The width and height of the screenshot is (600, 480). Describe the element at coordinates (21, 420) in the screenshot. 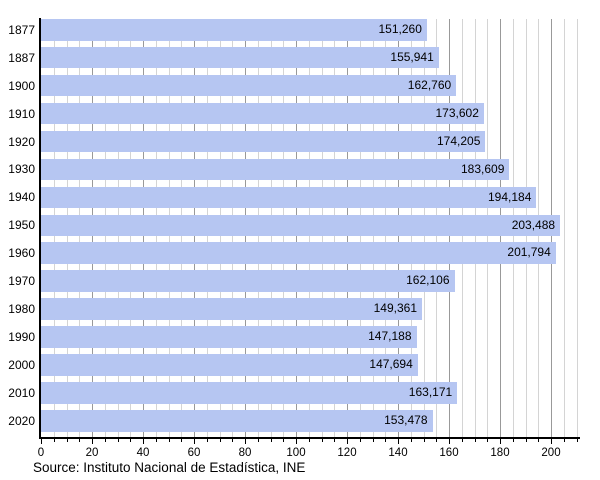

I see `y-axis-label-2020: 2020` at that location.